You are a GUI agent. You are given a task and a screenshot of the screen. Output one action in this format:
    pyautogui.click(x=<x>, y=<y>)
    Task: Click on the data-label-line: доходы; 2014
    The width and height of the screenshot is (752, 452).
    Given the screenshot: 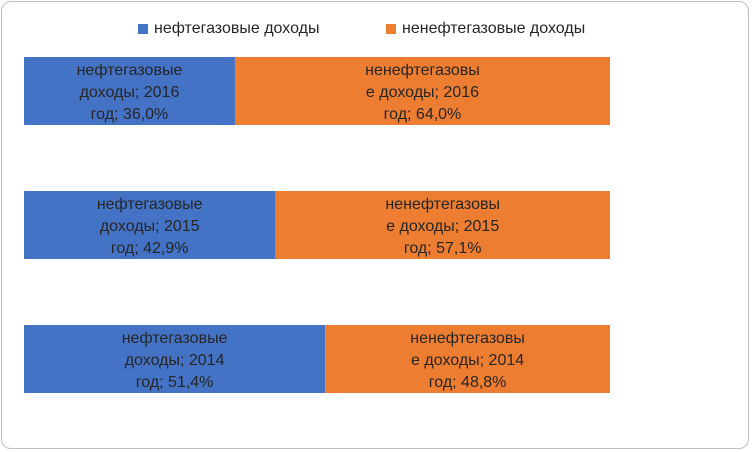 What is the action you would take?
    pyautogui.click(x=175, y=360)
    